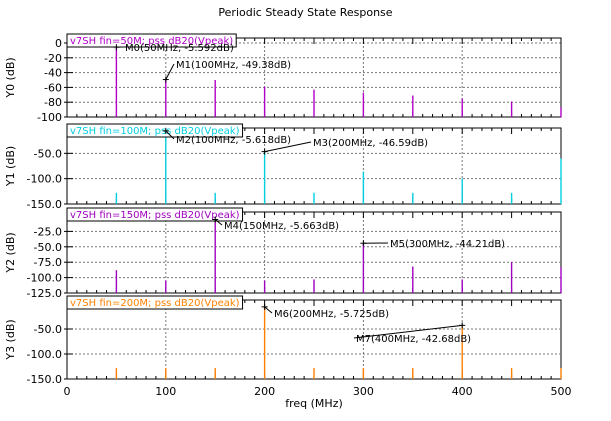  What do you see at coordinates (462, 391) in the screenshot?
I see `x-tick-label: 400` at bounding box center [462, 391].